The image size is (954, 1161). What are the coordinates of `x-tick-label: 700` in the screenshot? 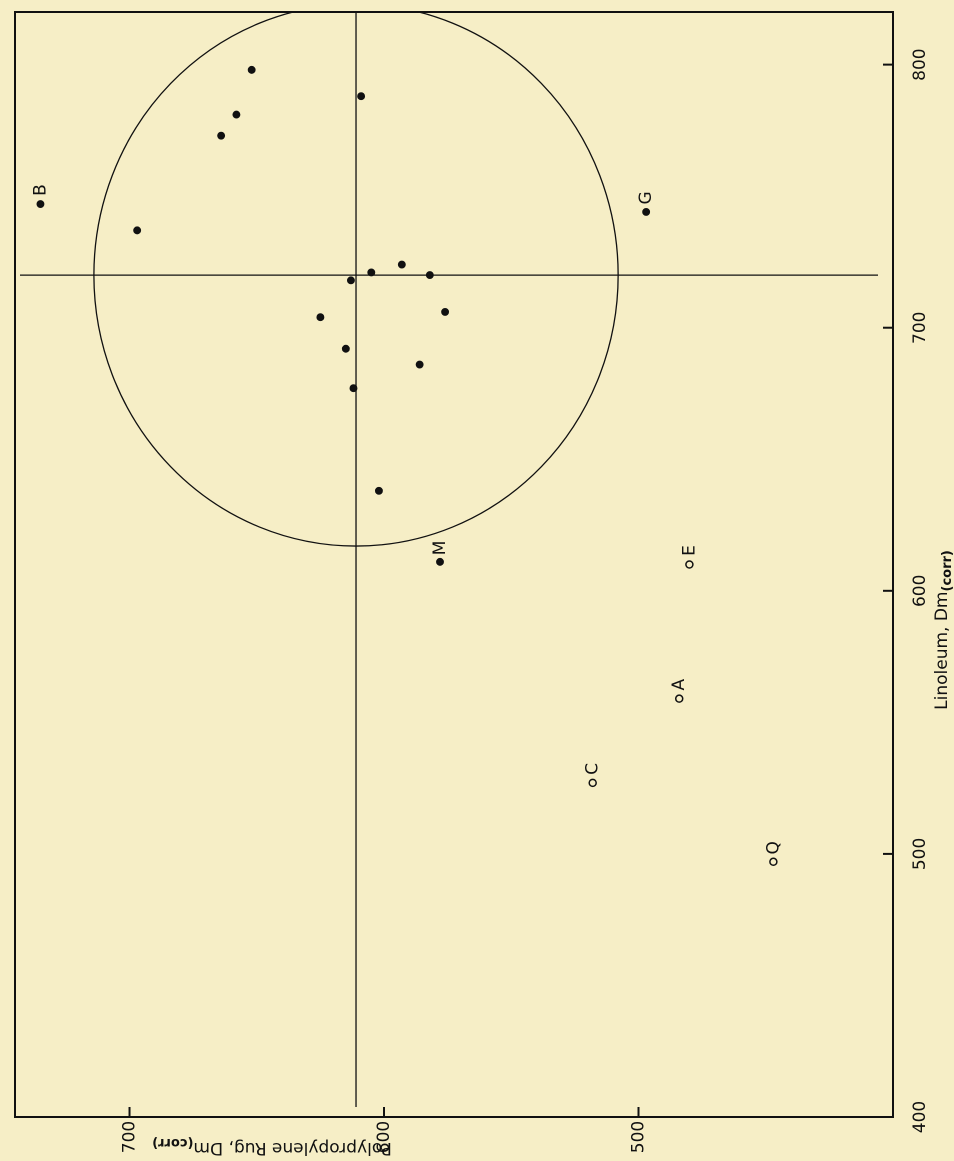 It's located at (920, 327).